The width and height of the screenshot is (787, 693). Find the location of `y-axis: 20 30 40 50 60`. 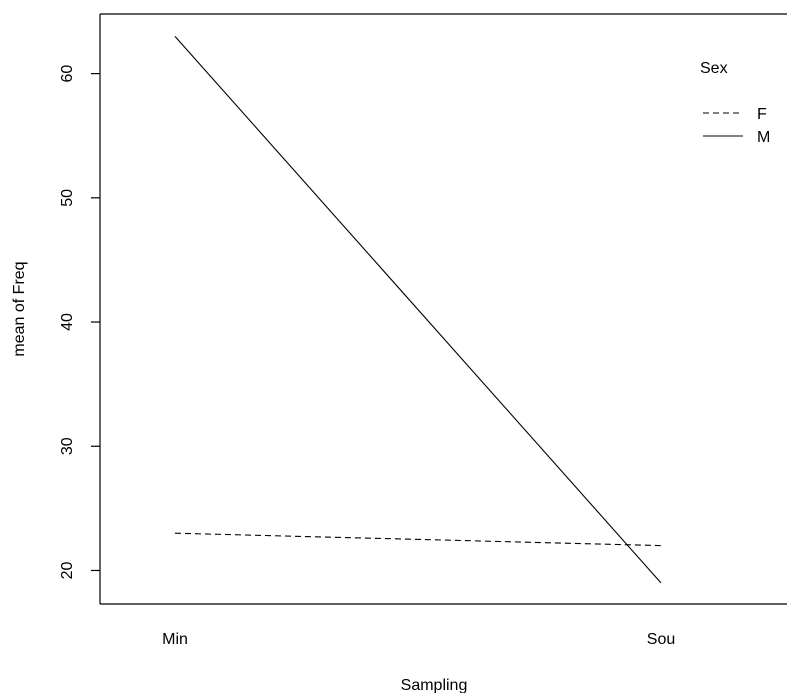

y-axis: 20 30 40 50 60 is located at coordinates (79, 322).